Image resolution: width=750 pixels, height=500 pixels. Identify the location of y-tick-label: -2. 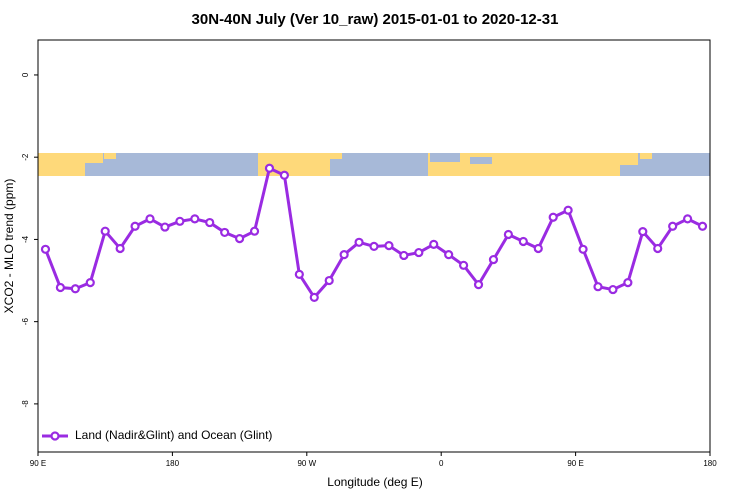
(25, 157).